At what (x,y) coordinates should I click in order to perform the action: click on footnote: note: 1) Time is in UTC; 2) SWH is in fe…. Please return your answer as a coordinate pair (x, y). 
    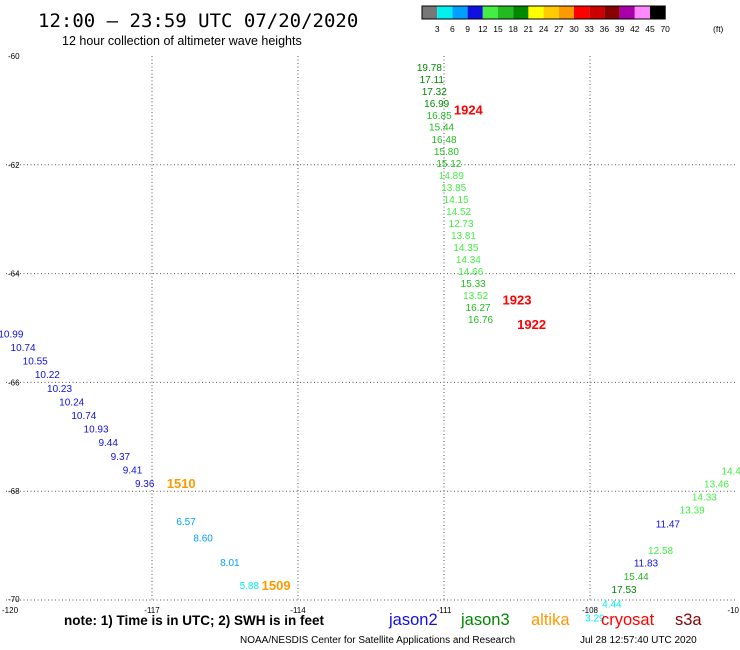
    Looking at the image, I should click on (194, 620).